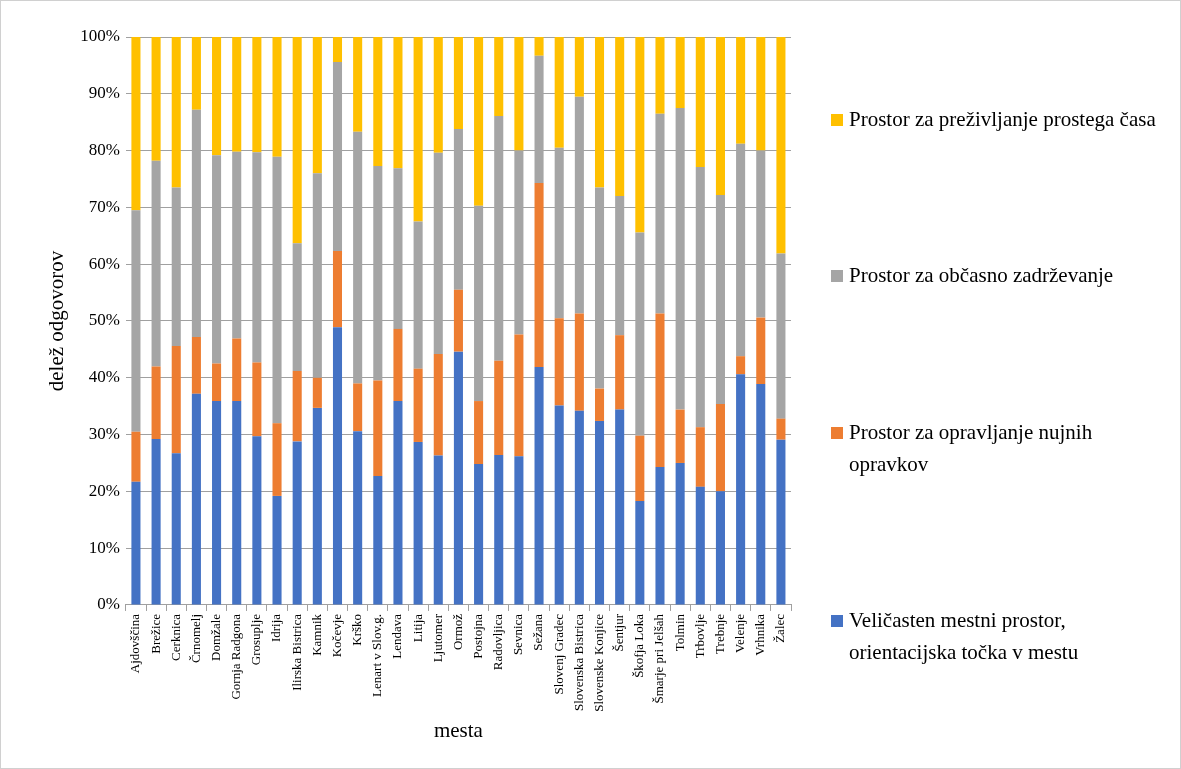 Image resolution: width=1181 pixels, height=769 pixels. Describe the element at coordinates (740, 633) in the screenshot. I see `x-tick-label: Velenje` at that location.